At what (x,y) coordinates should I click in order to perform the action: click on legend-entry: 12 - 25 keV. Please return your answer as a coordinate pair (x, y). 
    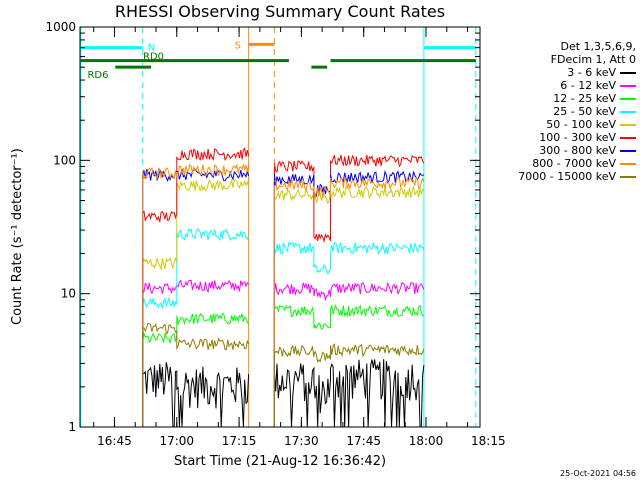
    Looking at the image, I should click on (560, 98).